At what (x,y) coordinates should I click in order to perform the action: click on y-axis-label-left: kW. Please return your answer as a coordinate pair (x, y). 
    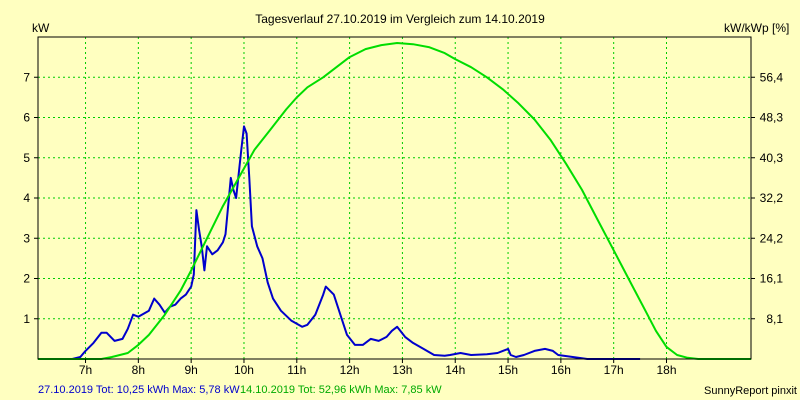
    Looking at the image, I should click on (41, 28).